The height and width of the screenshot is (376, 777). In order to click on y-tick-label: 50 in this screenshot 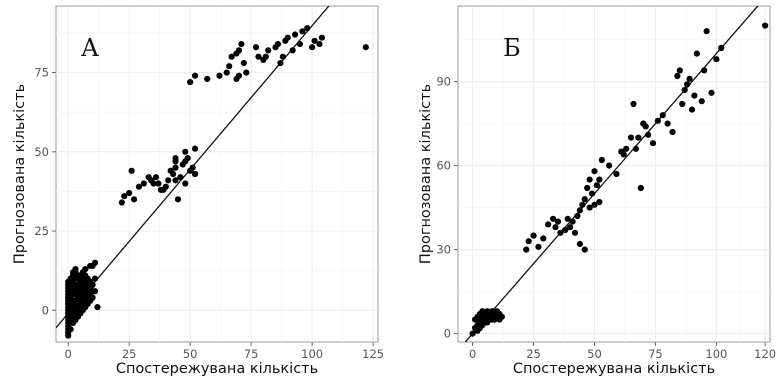, I will do `click(41, 152)`.